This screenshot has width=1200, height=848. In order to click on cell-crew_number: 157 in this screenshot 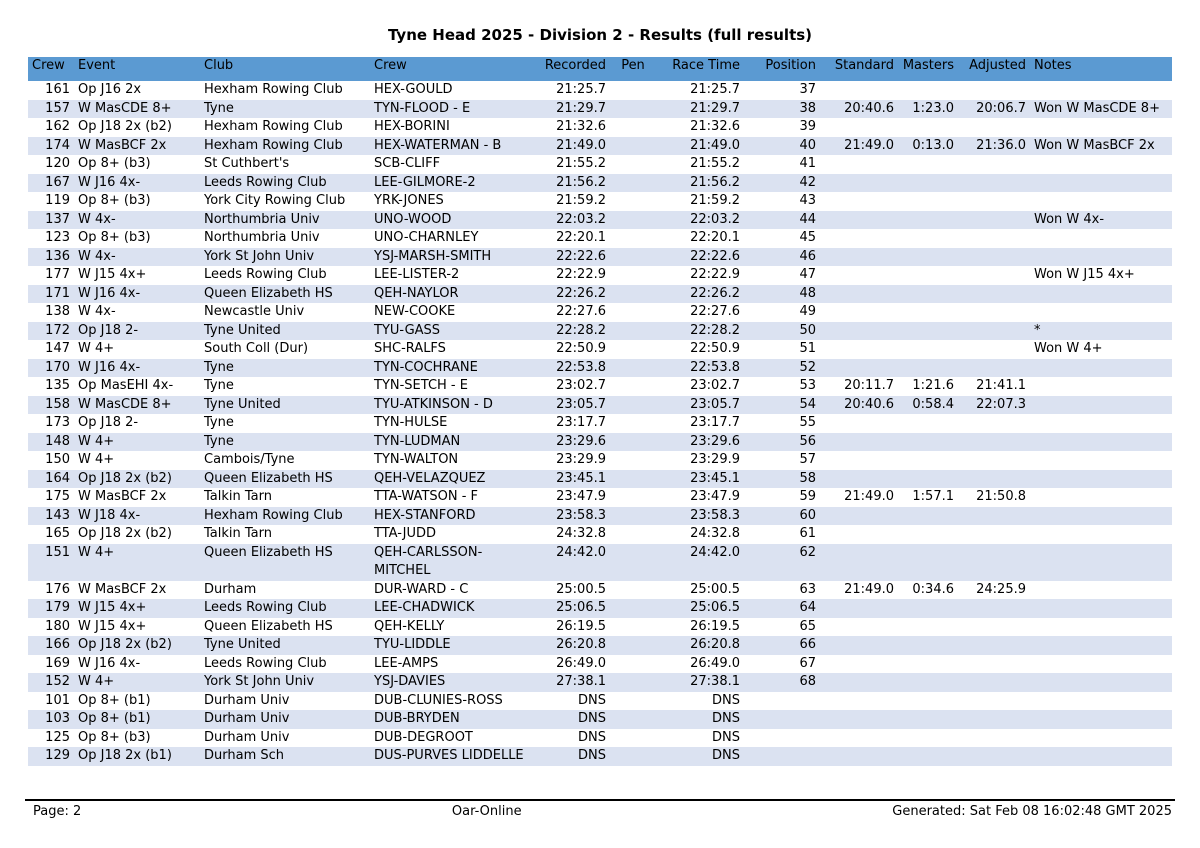, I will do `click(57, 108)`.